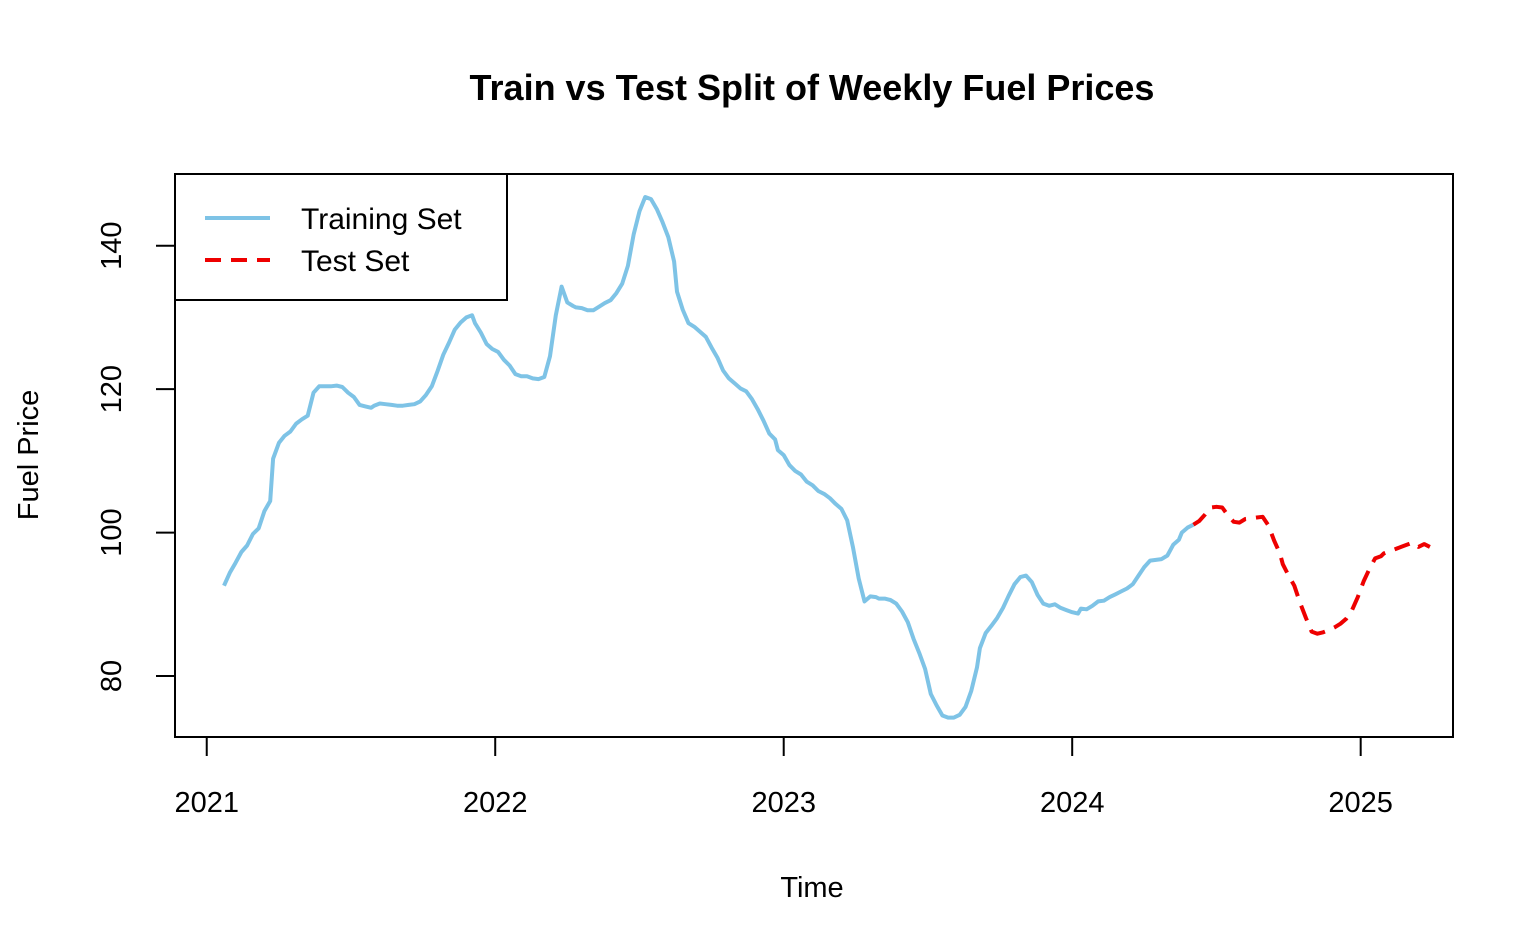 This screenshot has height=951, width=1540. Describe the element at coordinates (811, 888) in the screenshot. I see `x-axis-label: Time` at that location.